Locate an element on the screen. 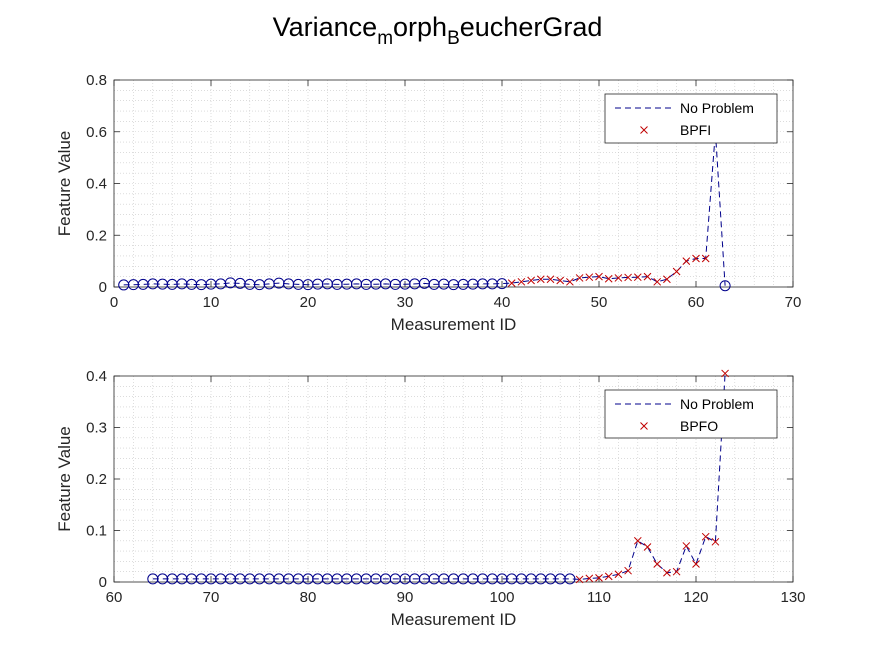 The image size is (875, 656). x-tick-label: 130 is located at coordinates (792, 597).